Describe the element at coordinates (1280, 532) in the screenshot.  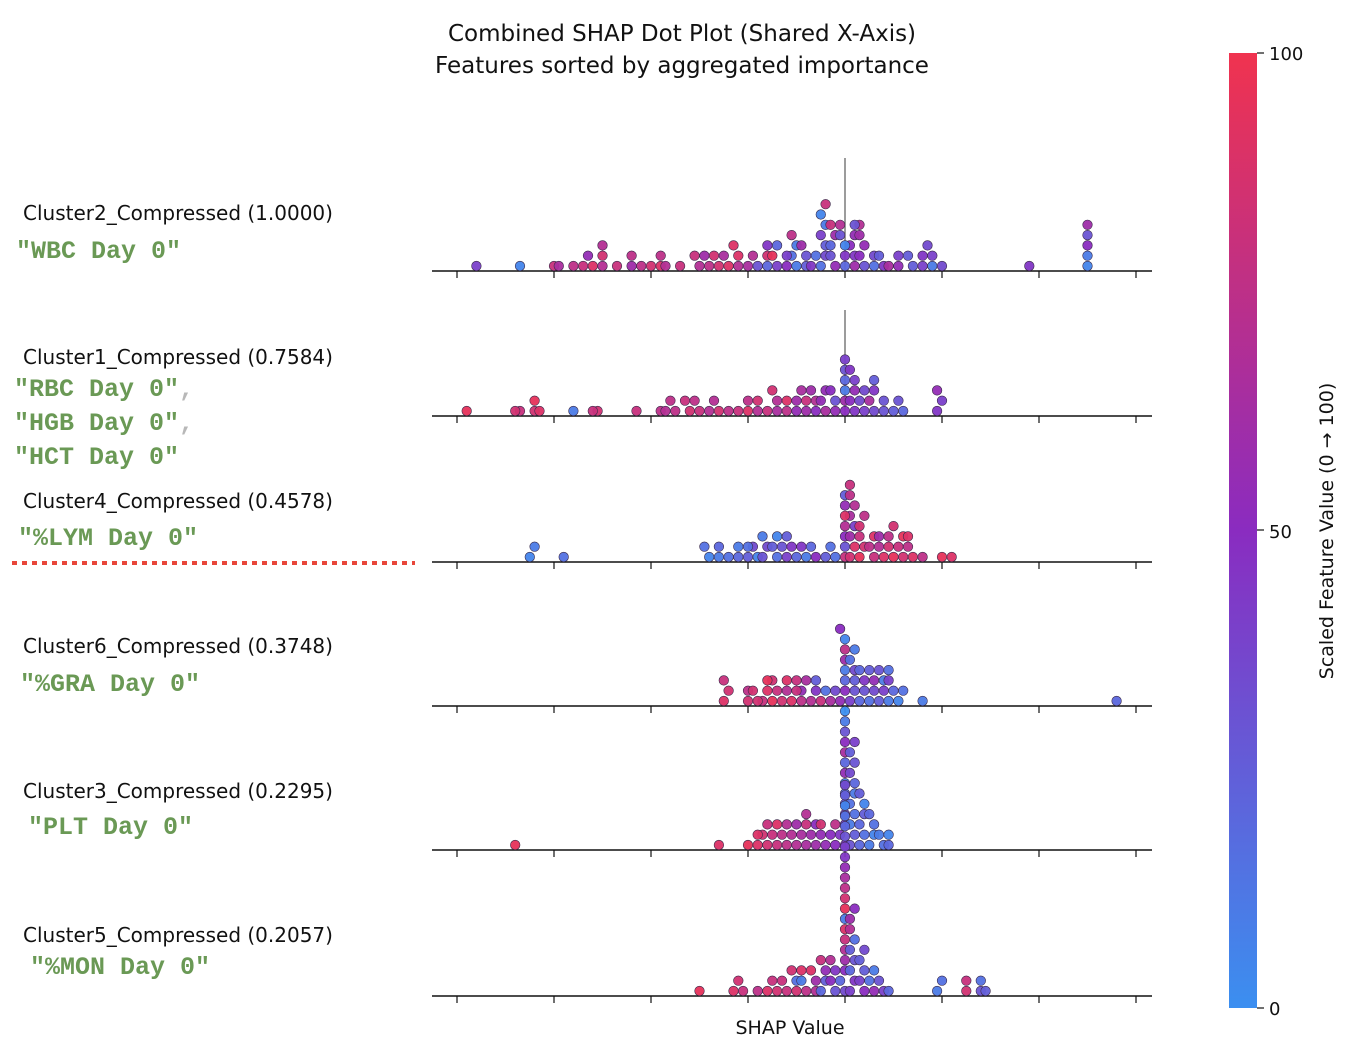
I see `colorbar-tick-label-mid: 50` at that location.